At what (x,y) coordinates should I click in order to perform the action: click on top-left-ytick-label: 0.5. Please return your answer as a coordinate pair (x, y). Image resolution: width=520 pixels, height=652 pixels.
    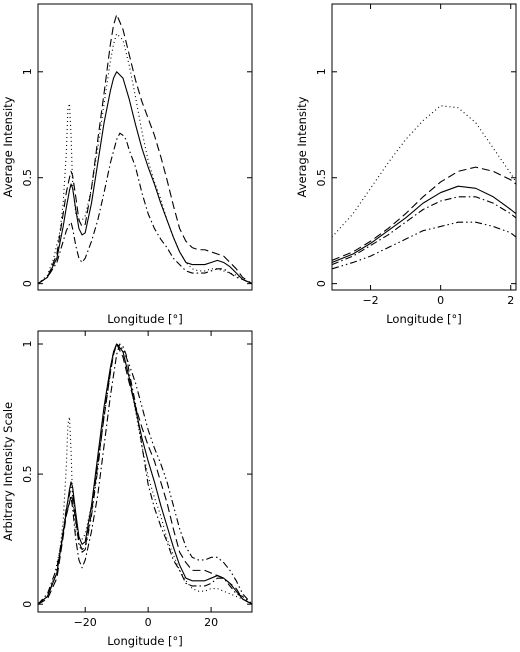
    Looking at the image, I should click on (27, 178).